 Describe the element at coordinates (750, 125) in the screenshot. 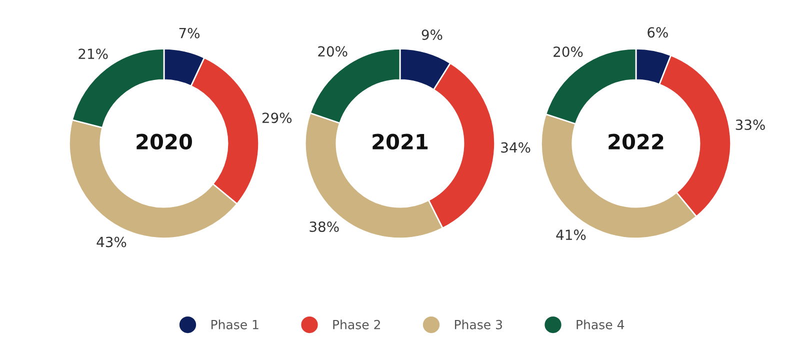

I see `data-label: 33%` at that location.